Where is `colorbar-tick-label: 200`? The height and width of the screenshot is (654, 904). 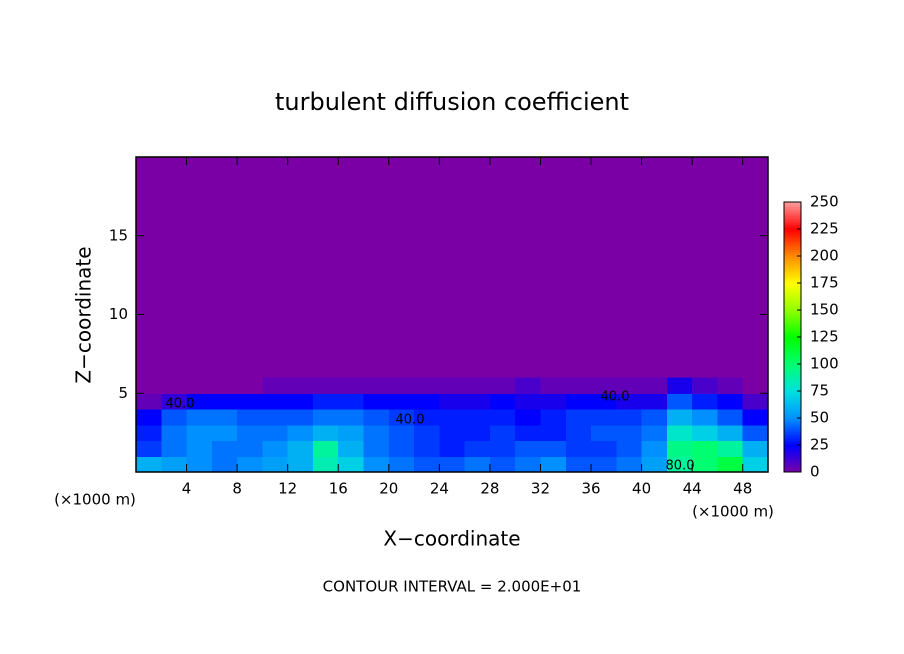
colorbar-tick-label: 200 is located at coordinates (824, 256).